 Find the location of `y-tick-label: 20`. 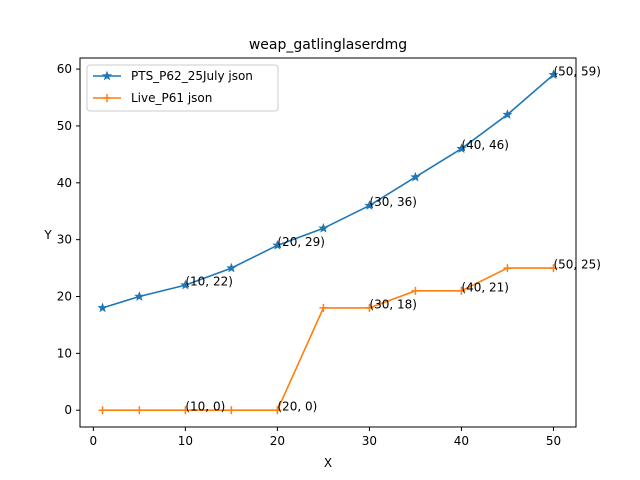

y-tick-label: 20 is located at coordinates (64, 297).